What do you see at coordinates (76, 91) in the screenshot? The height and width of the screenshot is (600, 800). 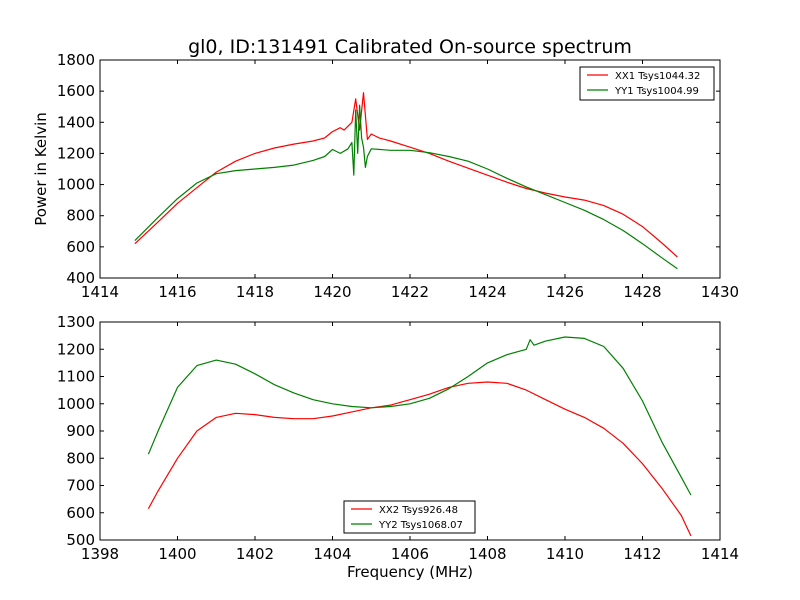 I see `y-tick-label: 1600` at bounding box center [76, 91].